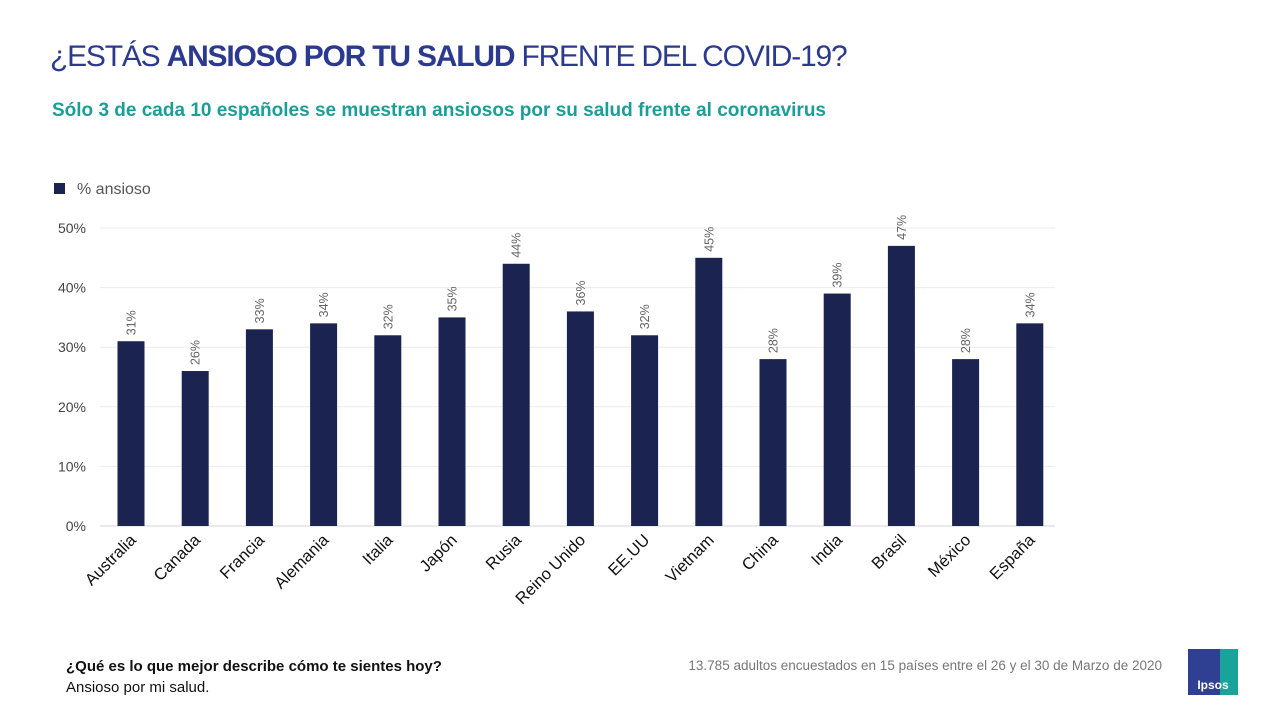 The width and height of the screenshot is (1280, 720). Describe the element at coordinates (138, 687) in the screenshot. I see `survey-answer: Ansioso por mi salud.` at that location.